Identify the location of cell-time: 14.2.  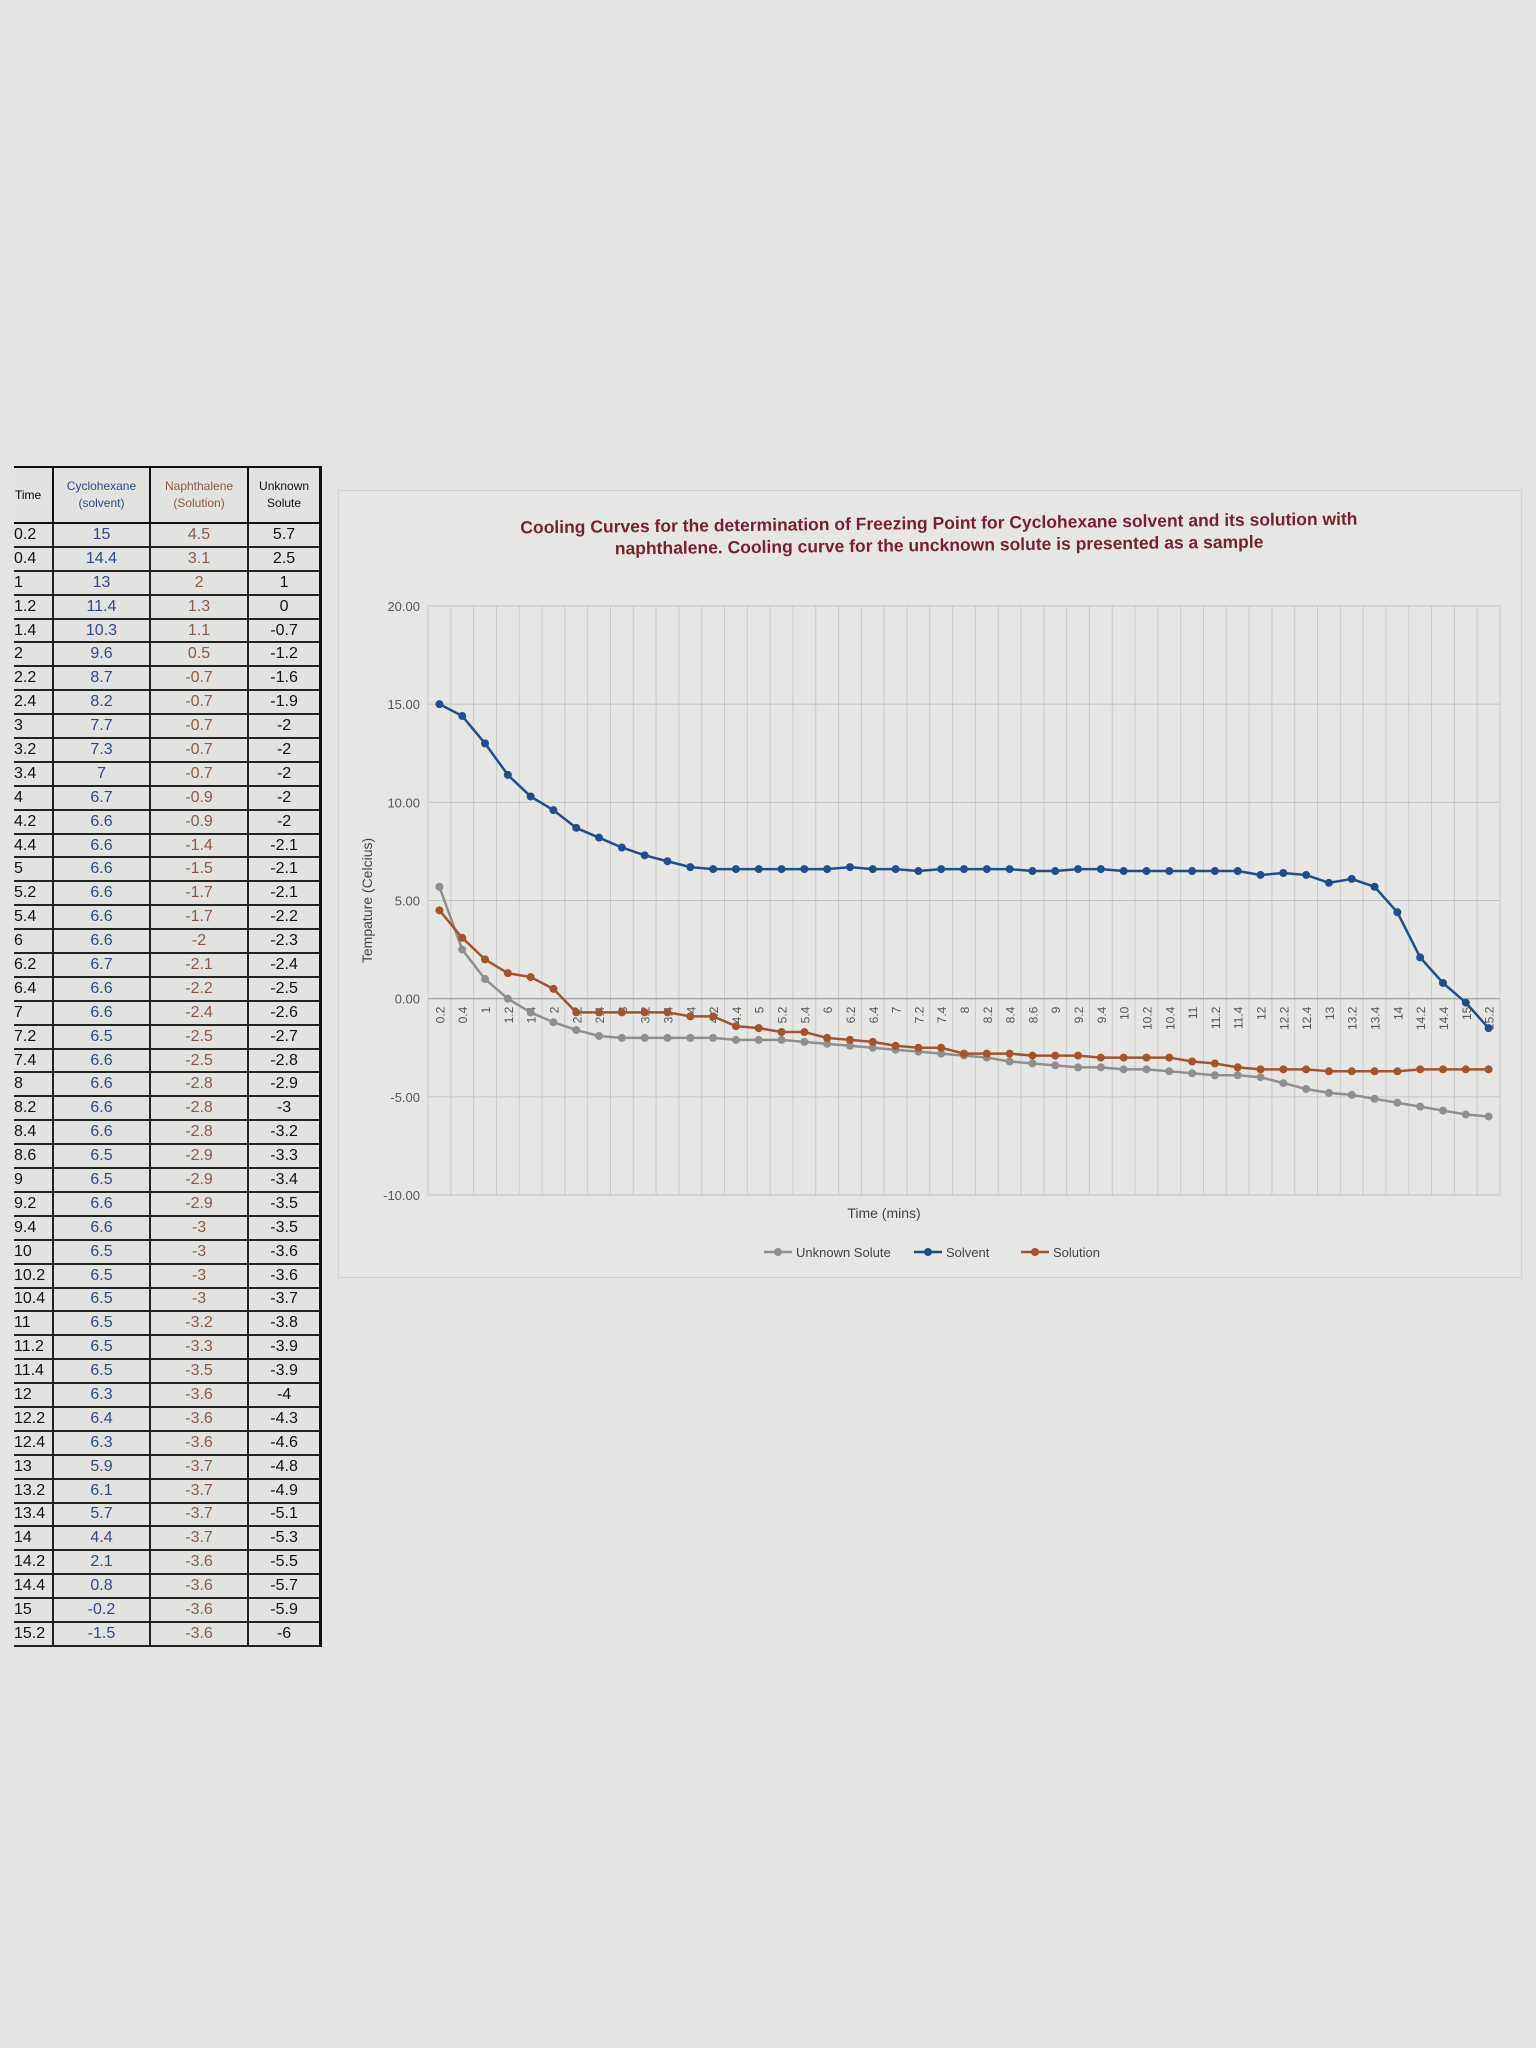
(34, 1562).